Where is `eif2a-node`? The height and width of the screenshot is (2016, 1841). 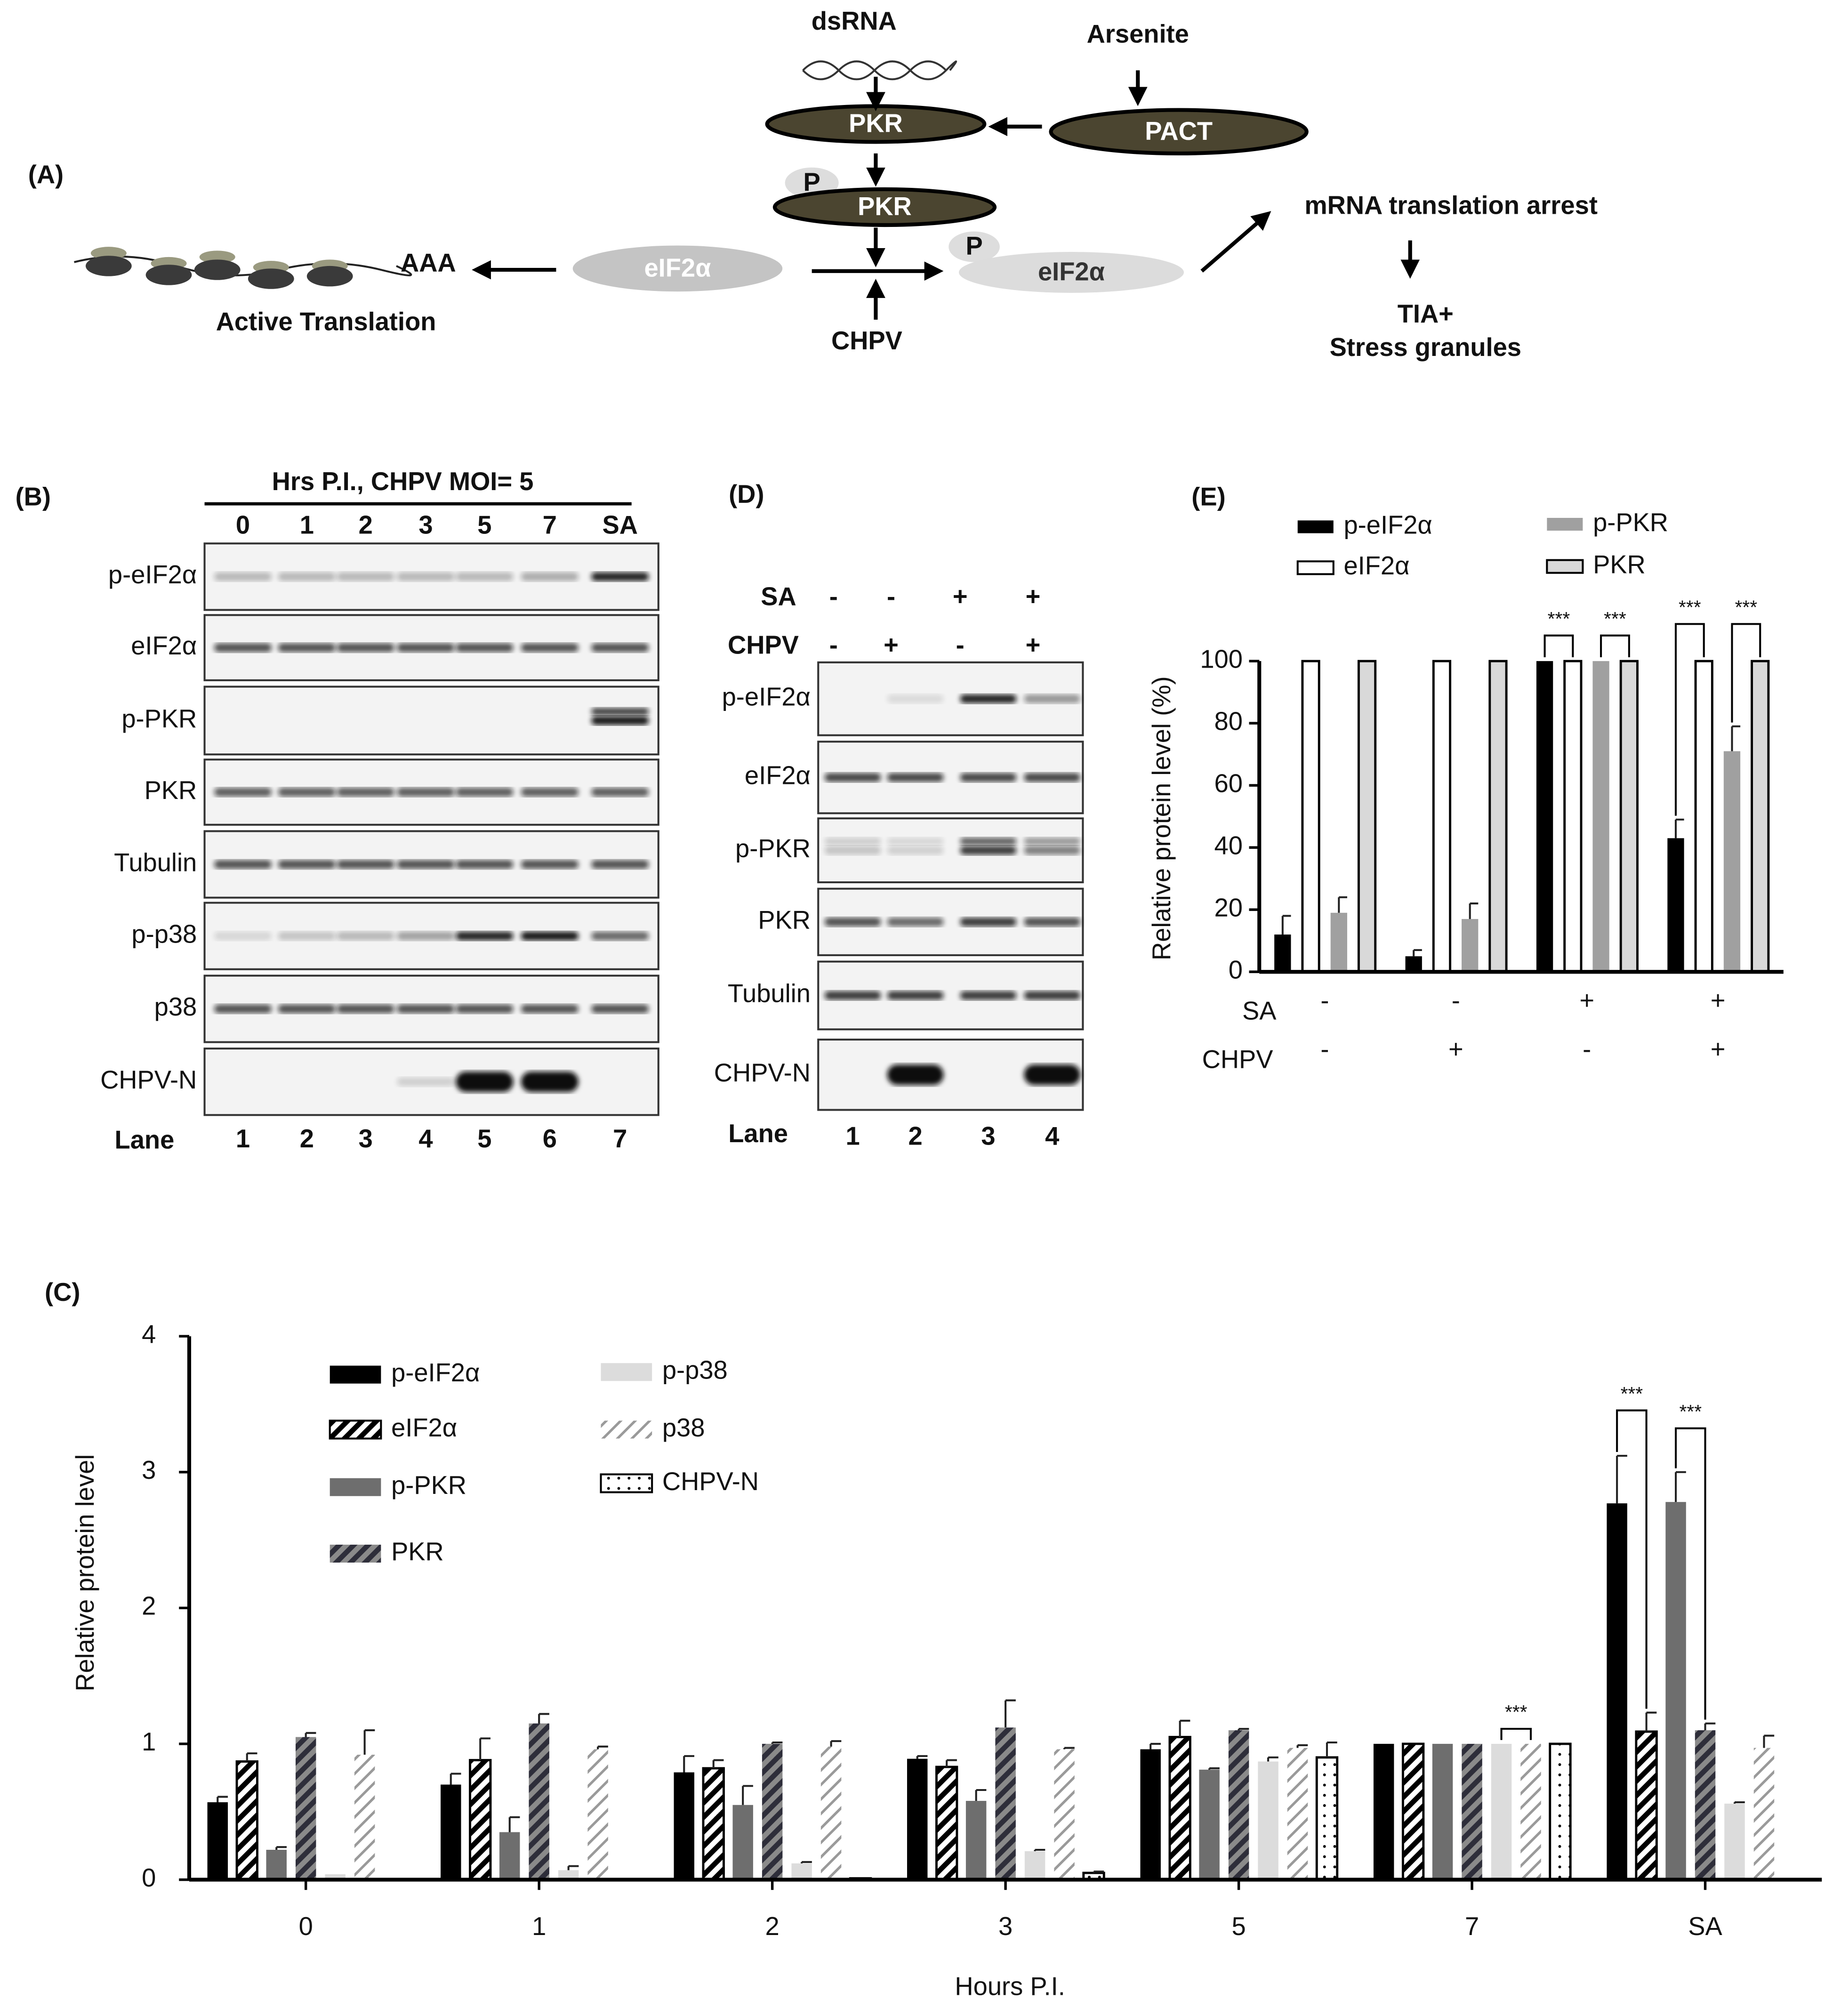
eif2a-node is located at coordinates (677, 268).